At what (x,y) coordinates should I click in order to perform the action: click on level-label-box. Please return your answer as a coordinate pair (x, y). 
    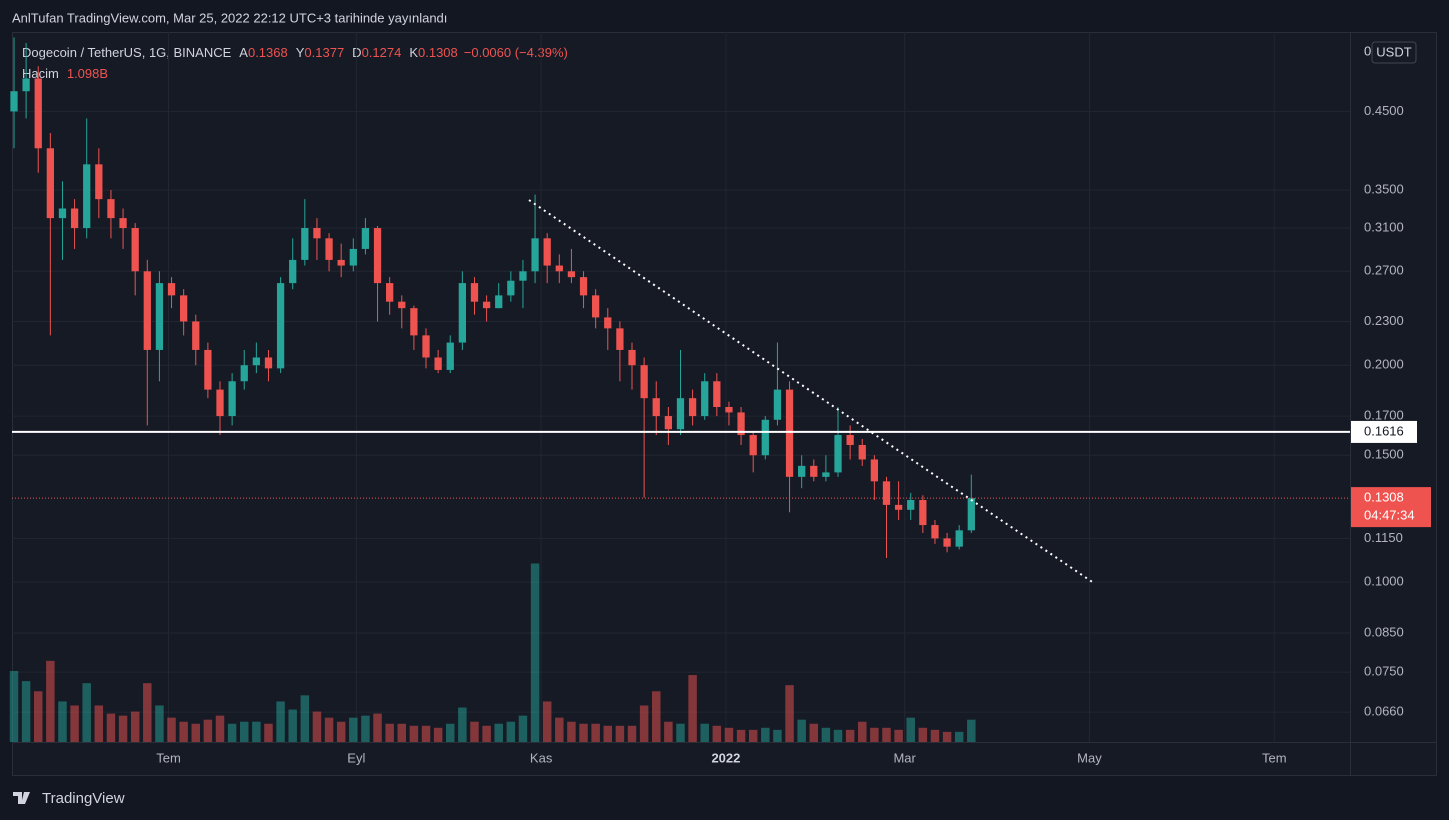
    Looking at the image, I should click on (1384, 431).